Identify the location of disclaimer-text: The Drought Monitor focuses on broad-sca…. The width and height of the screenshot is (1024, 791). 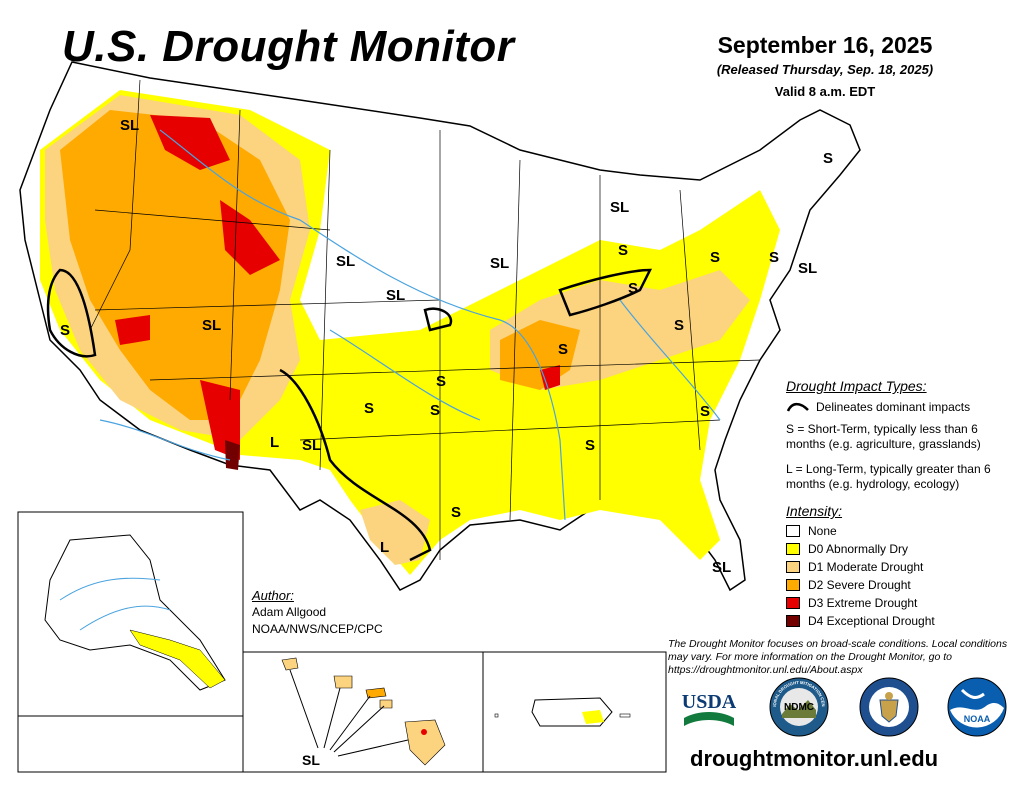
(838, 657).